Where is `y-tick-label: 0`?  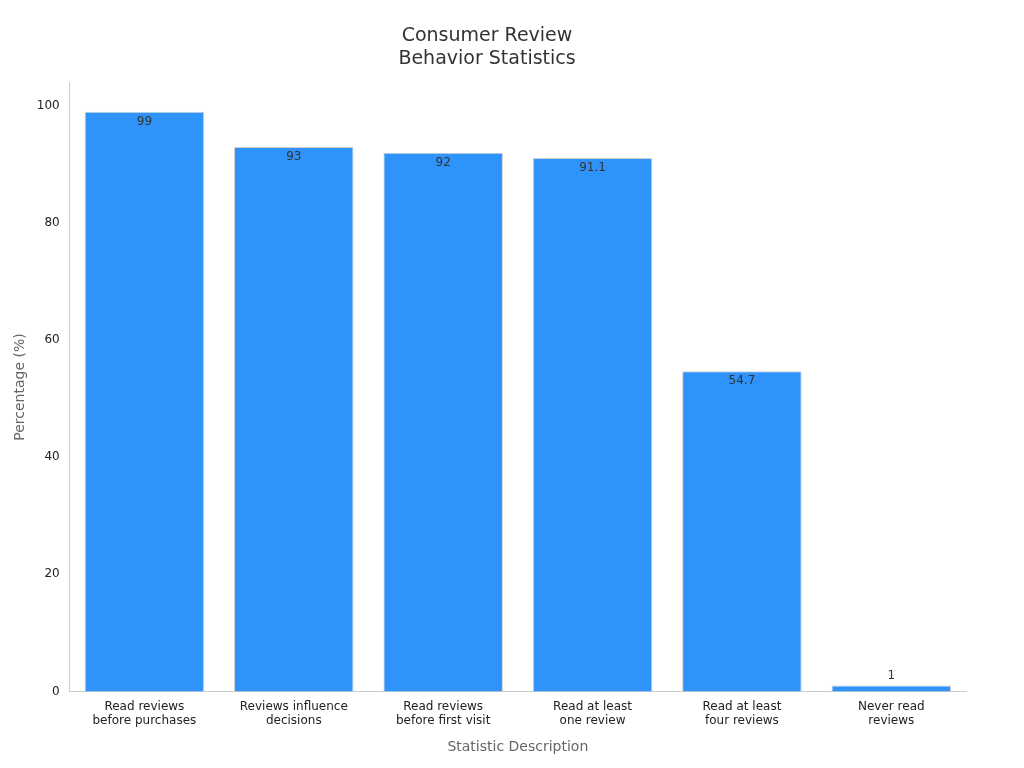
y-tick-label: 0 is located at coordinates (56, 690).